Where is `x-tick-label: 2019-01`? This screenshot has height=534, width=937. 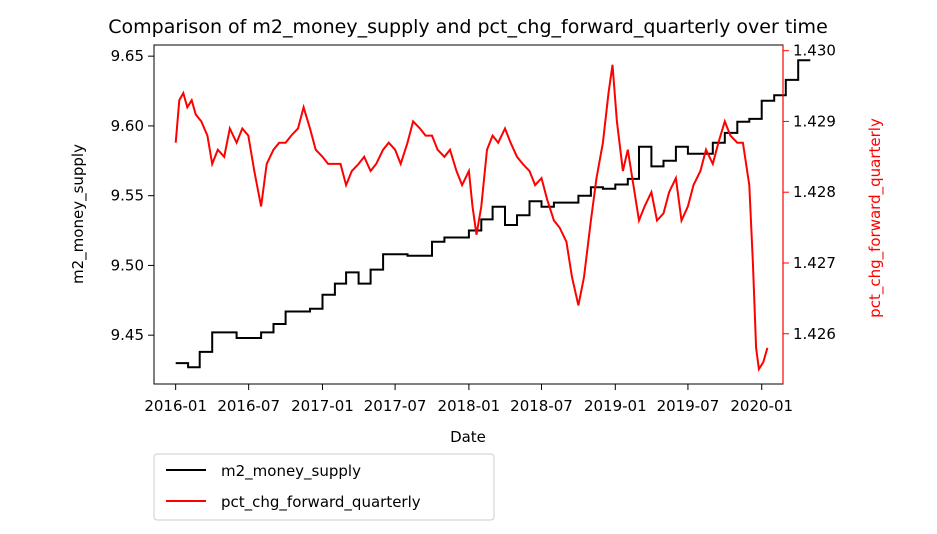
x-tick-label: 2019-01 is located at coordinates (615, 406).